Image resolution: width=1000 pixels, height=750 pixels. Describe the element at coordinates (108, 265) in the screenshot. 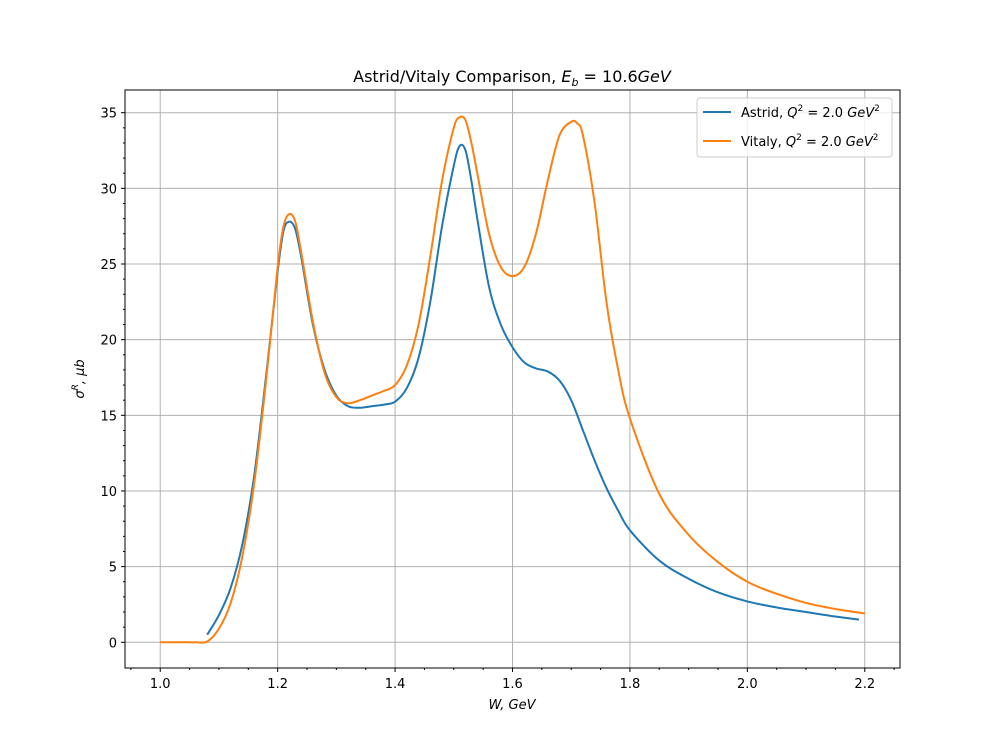

I see `y-tick-label: 25` at that location.